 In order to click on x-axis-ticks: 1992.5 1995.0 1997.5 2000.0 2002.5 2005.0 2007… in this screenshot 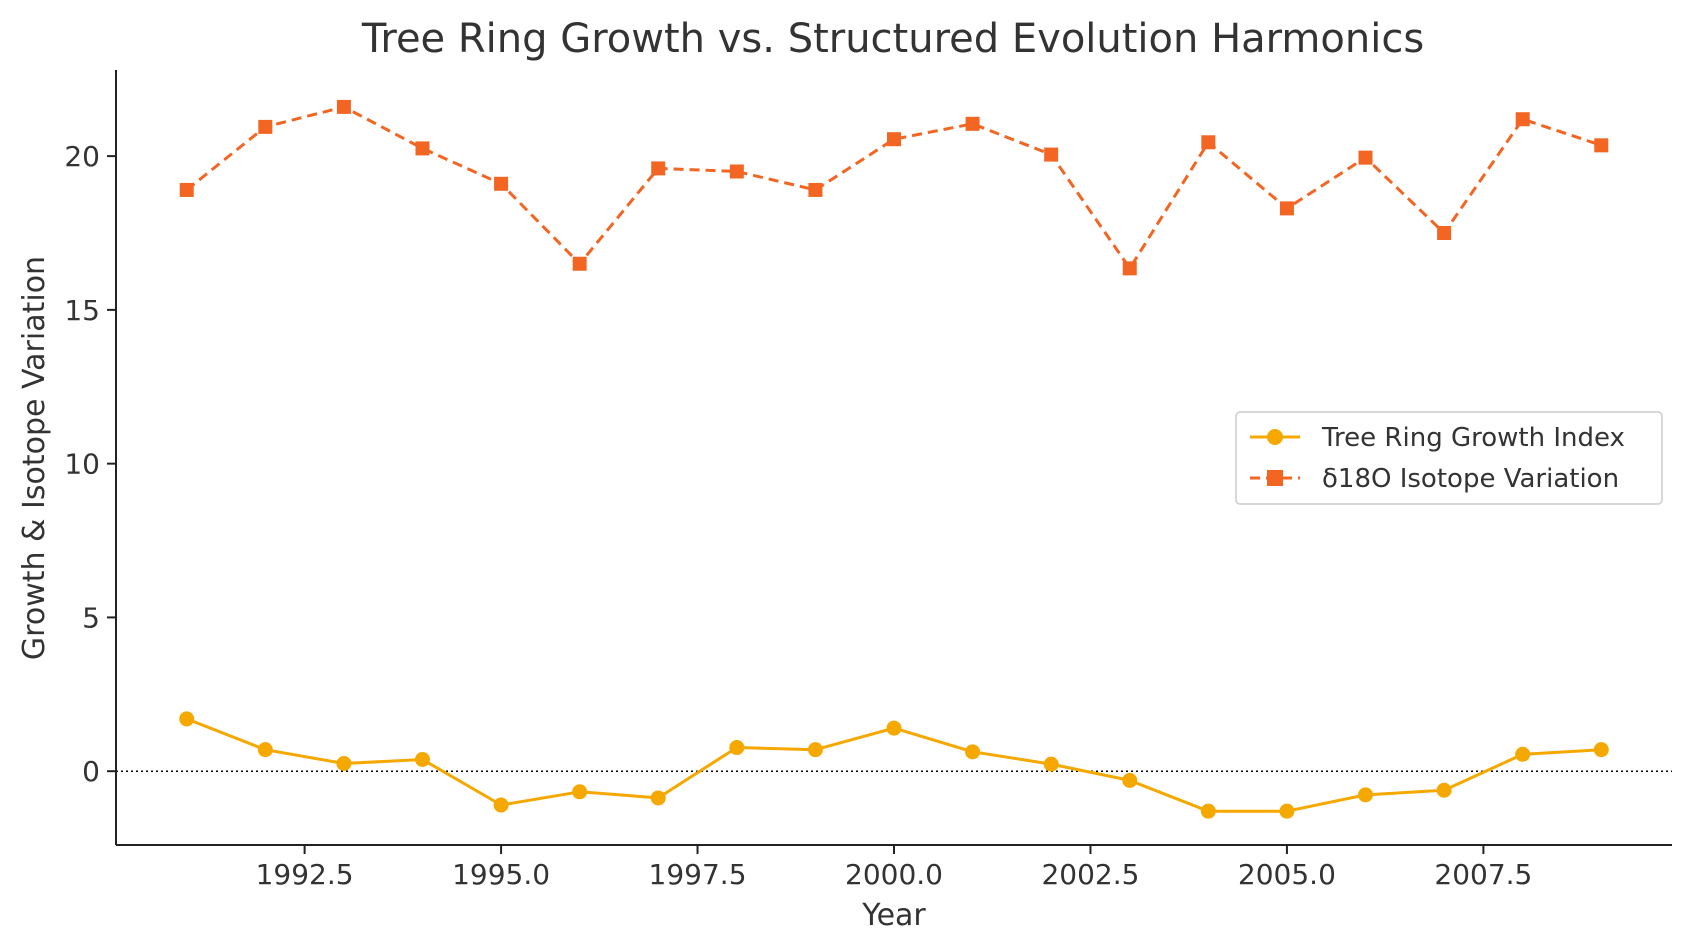, I will do `click(894, 868)`.